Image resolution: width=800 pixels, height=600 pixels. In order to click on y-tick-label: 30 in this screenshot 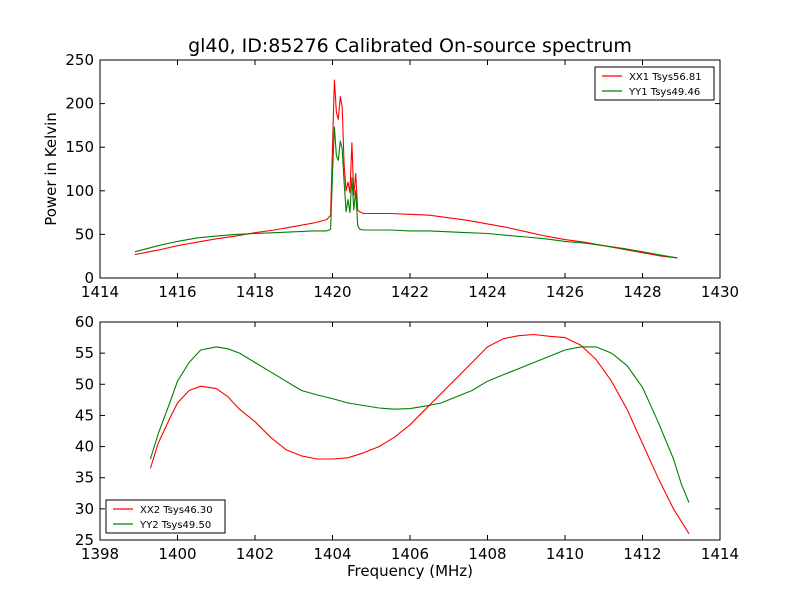, I will do `click(84, 509)`.